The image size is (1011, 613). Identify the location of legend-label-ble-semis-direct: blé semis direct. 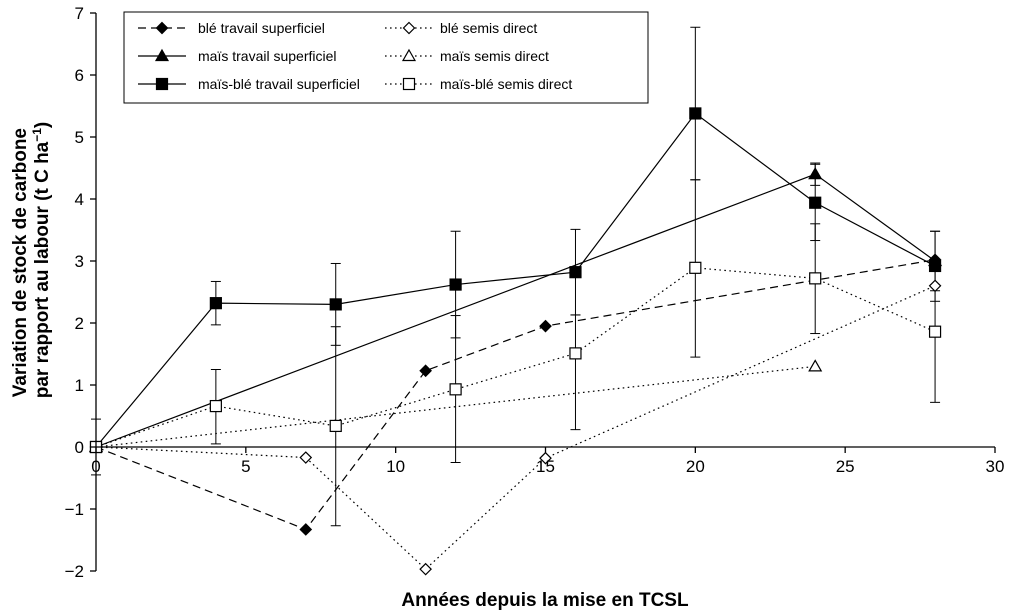
(488, 28).